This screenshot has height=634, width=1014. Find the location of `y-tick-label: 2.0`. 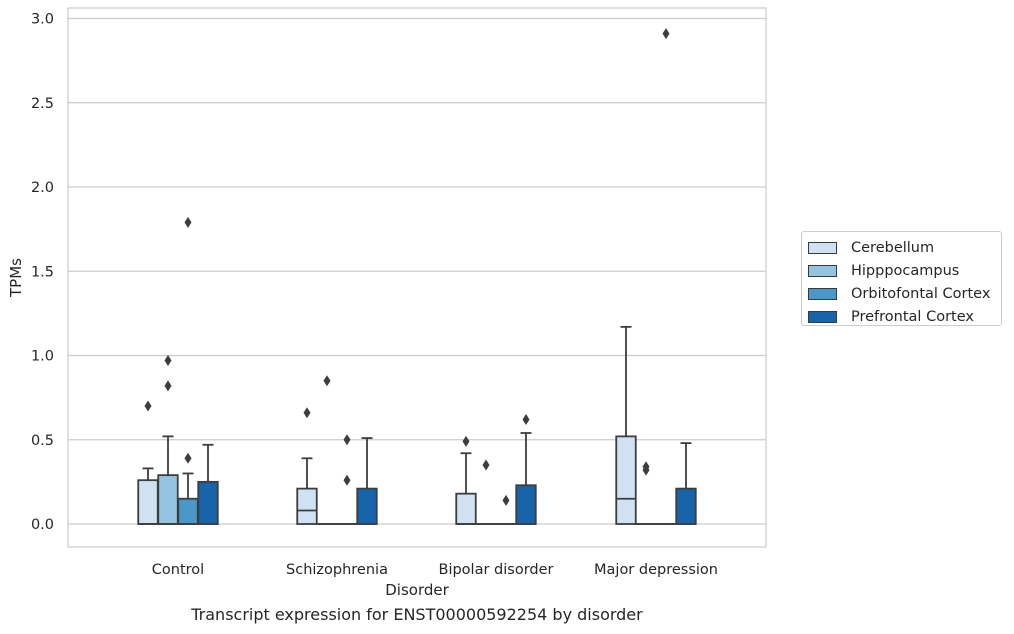

y-tick-label: 2.0 is located at coordinates (42, 188).